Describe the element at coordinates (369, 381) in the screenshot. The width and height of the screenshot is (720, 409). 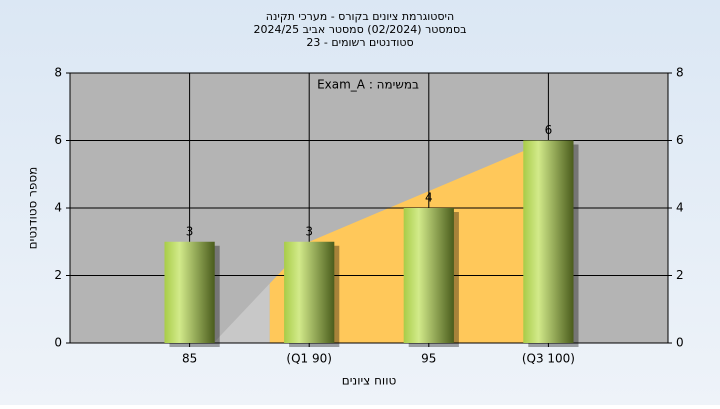
I see `x-axis-label: טווח ציונים` at that location.